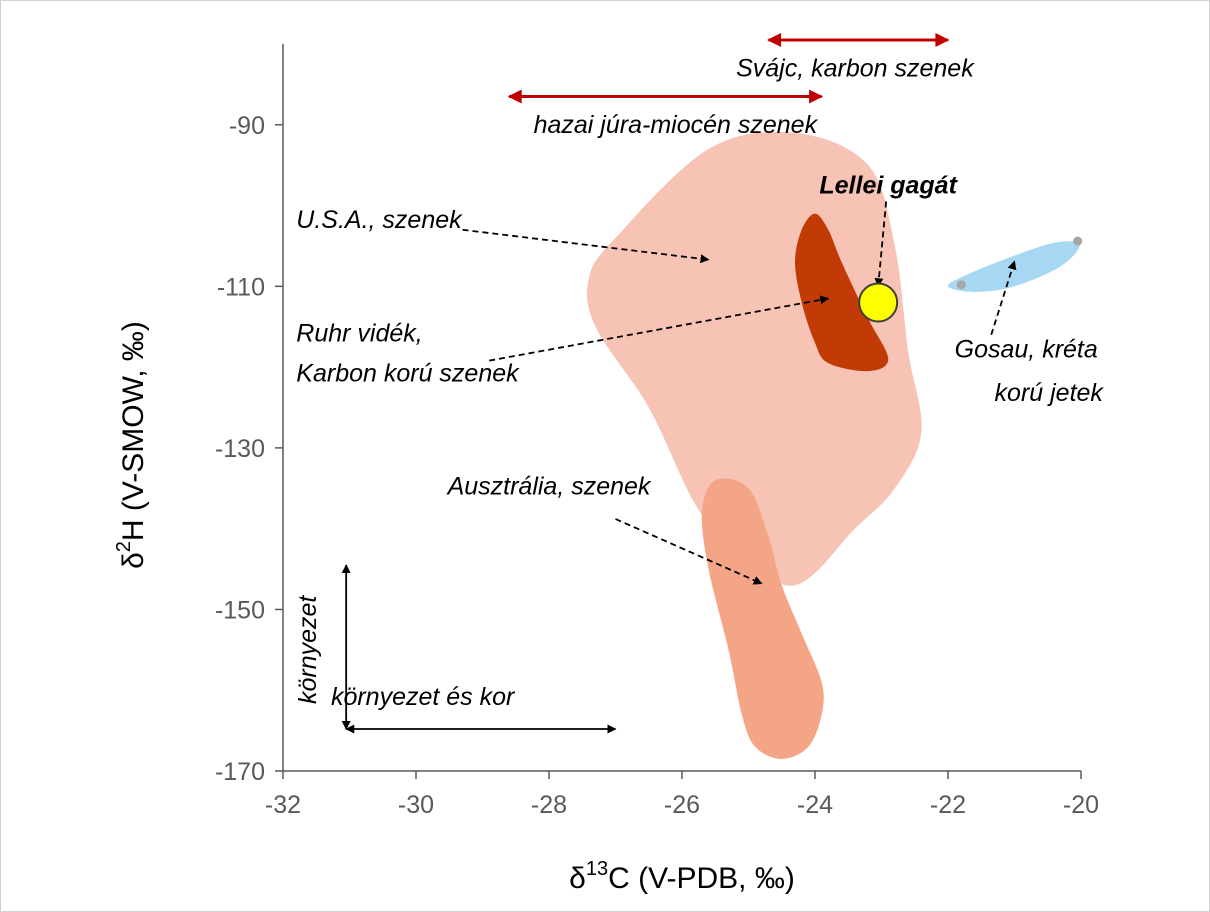  Describe the element at coordinates (795, 161) in the screenshot. I see `marks-layer` at that location.